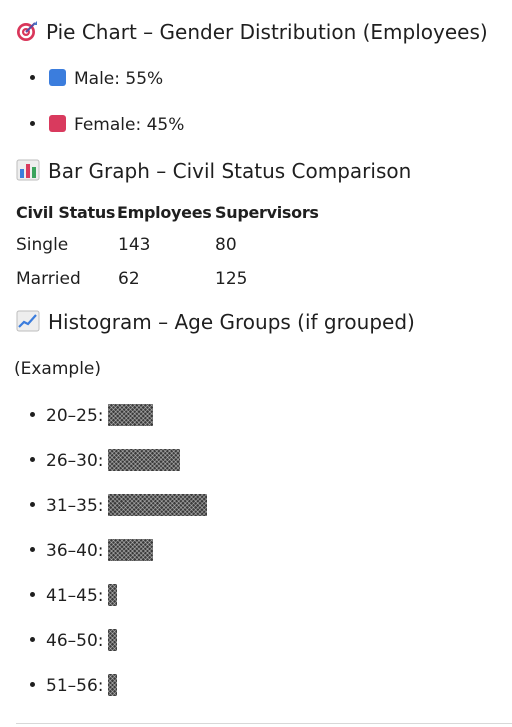 The height and width of the screenshot is (727, 512). I want to click on hist-section-title: Histogram – Age Groups (if grouped), so click(231, 322).